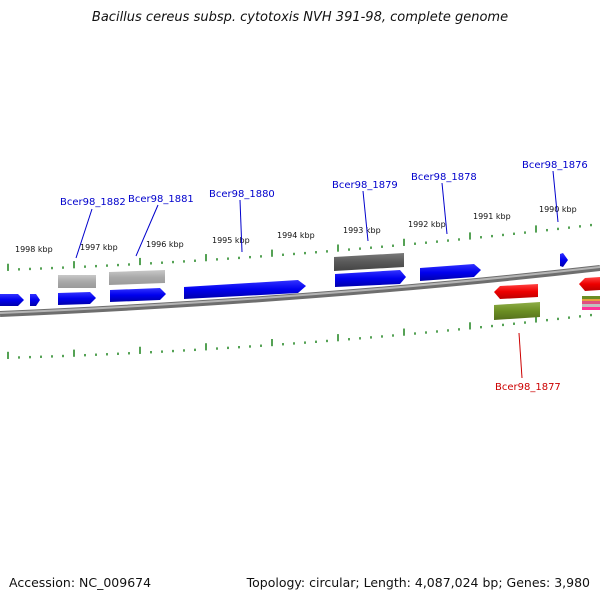 This screenshot has height=600, width=600. I want to click on gene-label-bcer98-1878: Bcer98_1878, so click(444, 177).